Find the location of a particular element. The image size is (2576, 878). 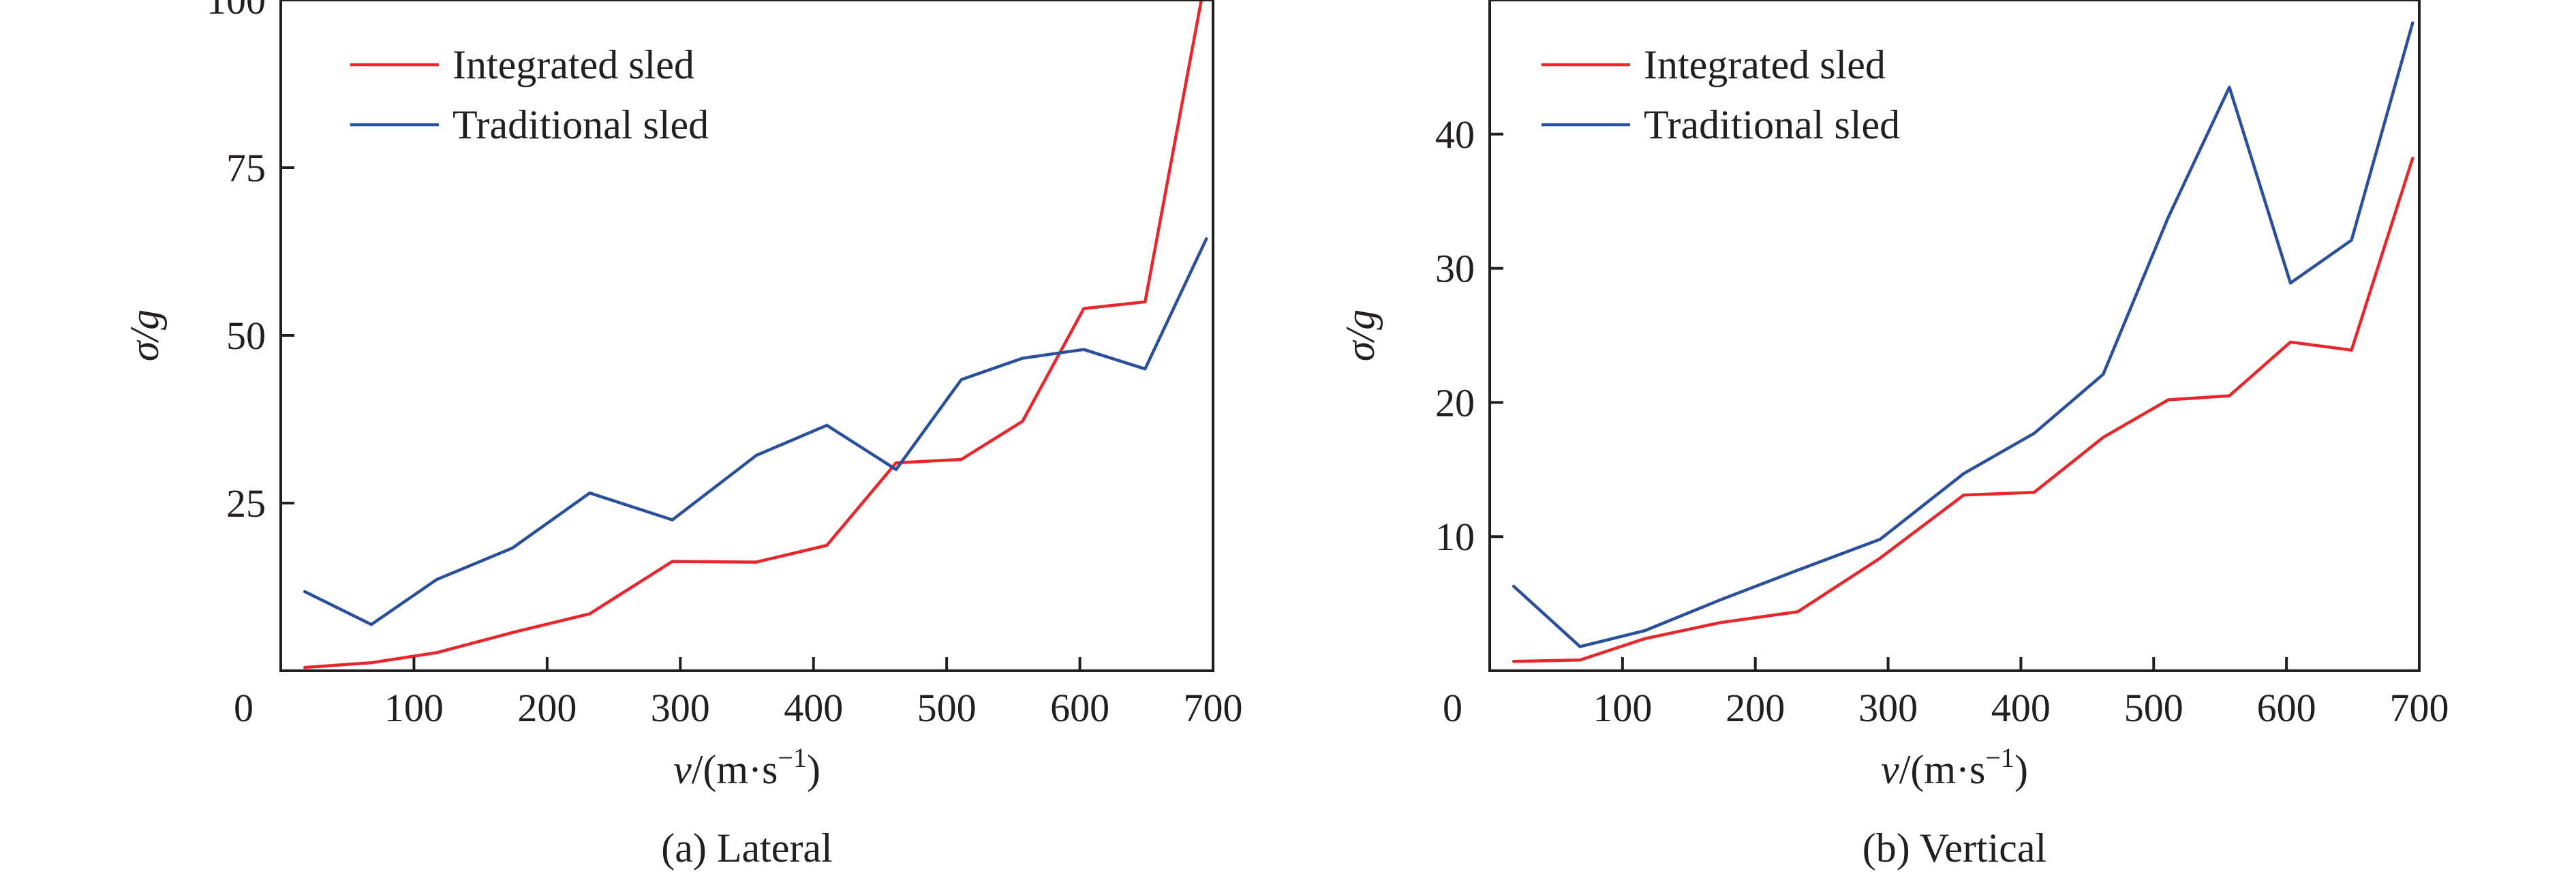

y-tick-label: 100 is located at coordinates (236, 11).